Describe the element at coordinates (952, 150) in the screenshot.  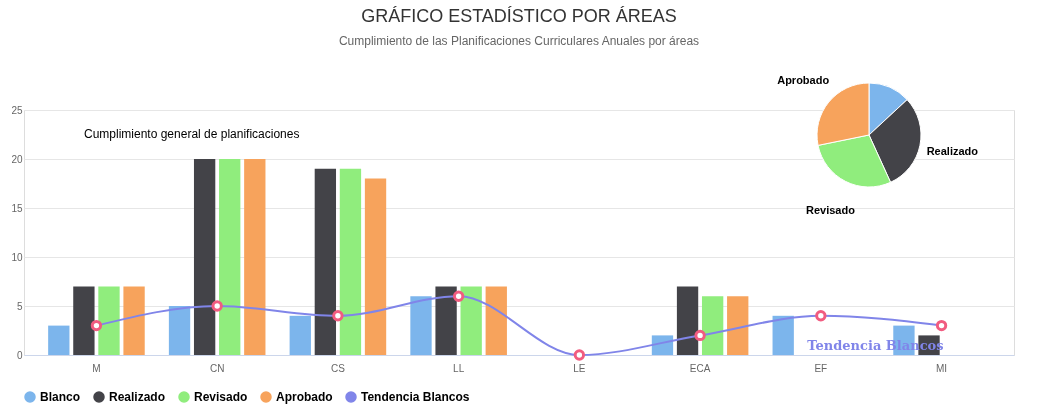
I see `slice-label: Realizado` at that location.